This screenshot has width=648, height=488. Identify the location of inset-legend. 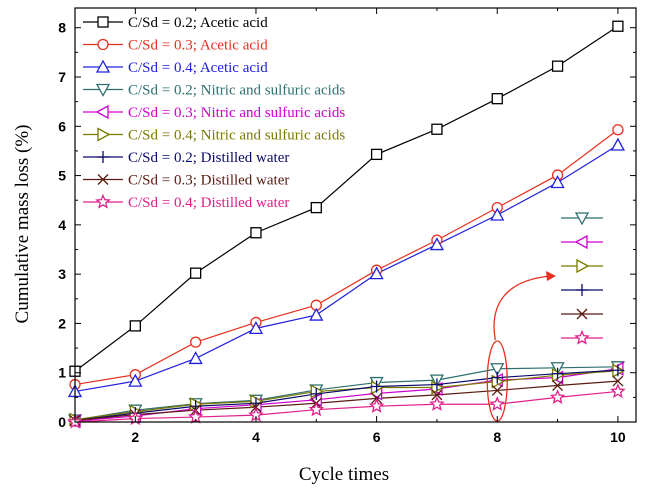
(582, 278).